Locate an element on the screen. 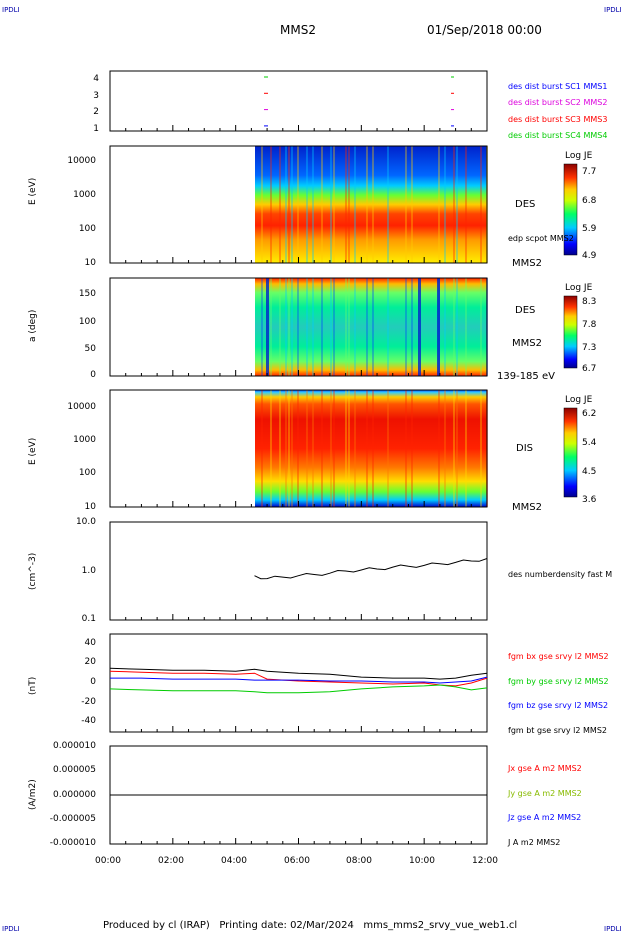 The height and width of the screenshot is (934, 630). ytick: 10 is located at coordinates (90, 263).